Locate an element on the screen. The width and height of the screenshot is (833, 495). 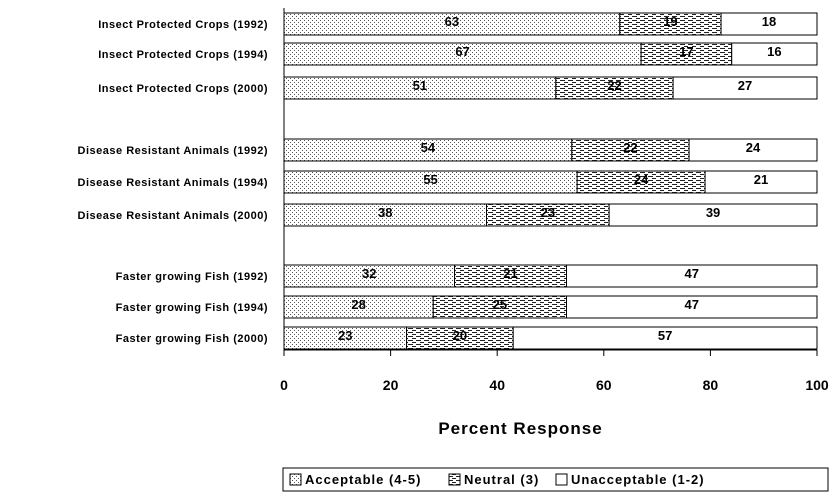
category-label: Insect Protected Crops (1994) is located at coordinates (183, 55).